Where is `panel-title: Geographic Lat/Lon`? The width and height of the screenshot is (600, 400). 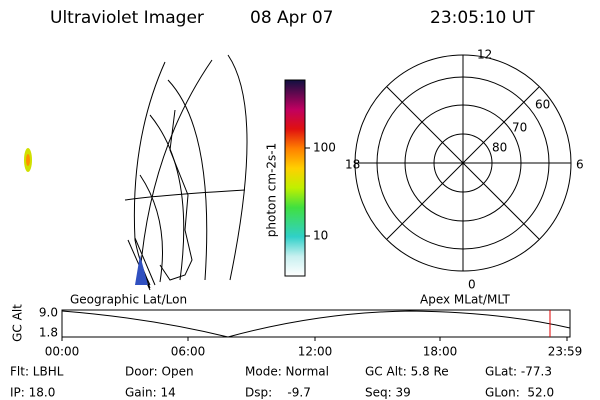
panel-title: Geographic Lat/Lon is located at coordinates (128, 300).